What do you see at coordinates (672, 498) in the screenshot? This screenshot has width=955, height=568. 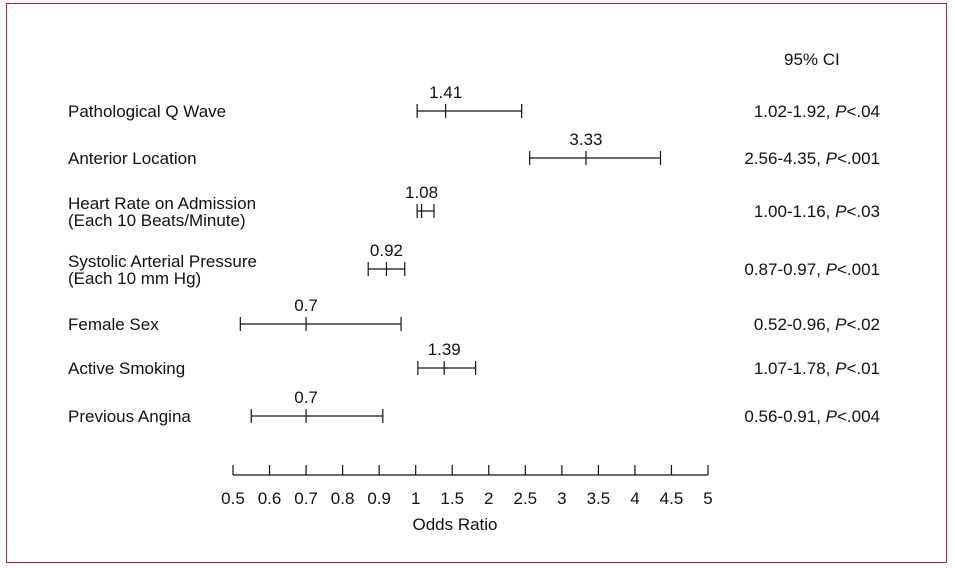 I see `x-tick-label: 4.5` at bounding box center [672, 498].